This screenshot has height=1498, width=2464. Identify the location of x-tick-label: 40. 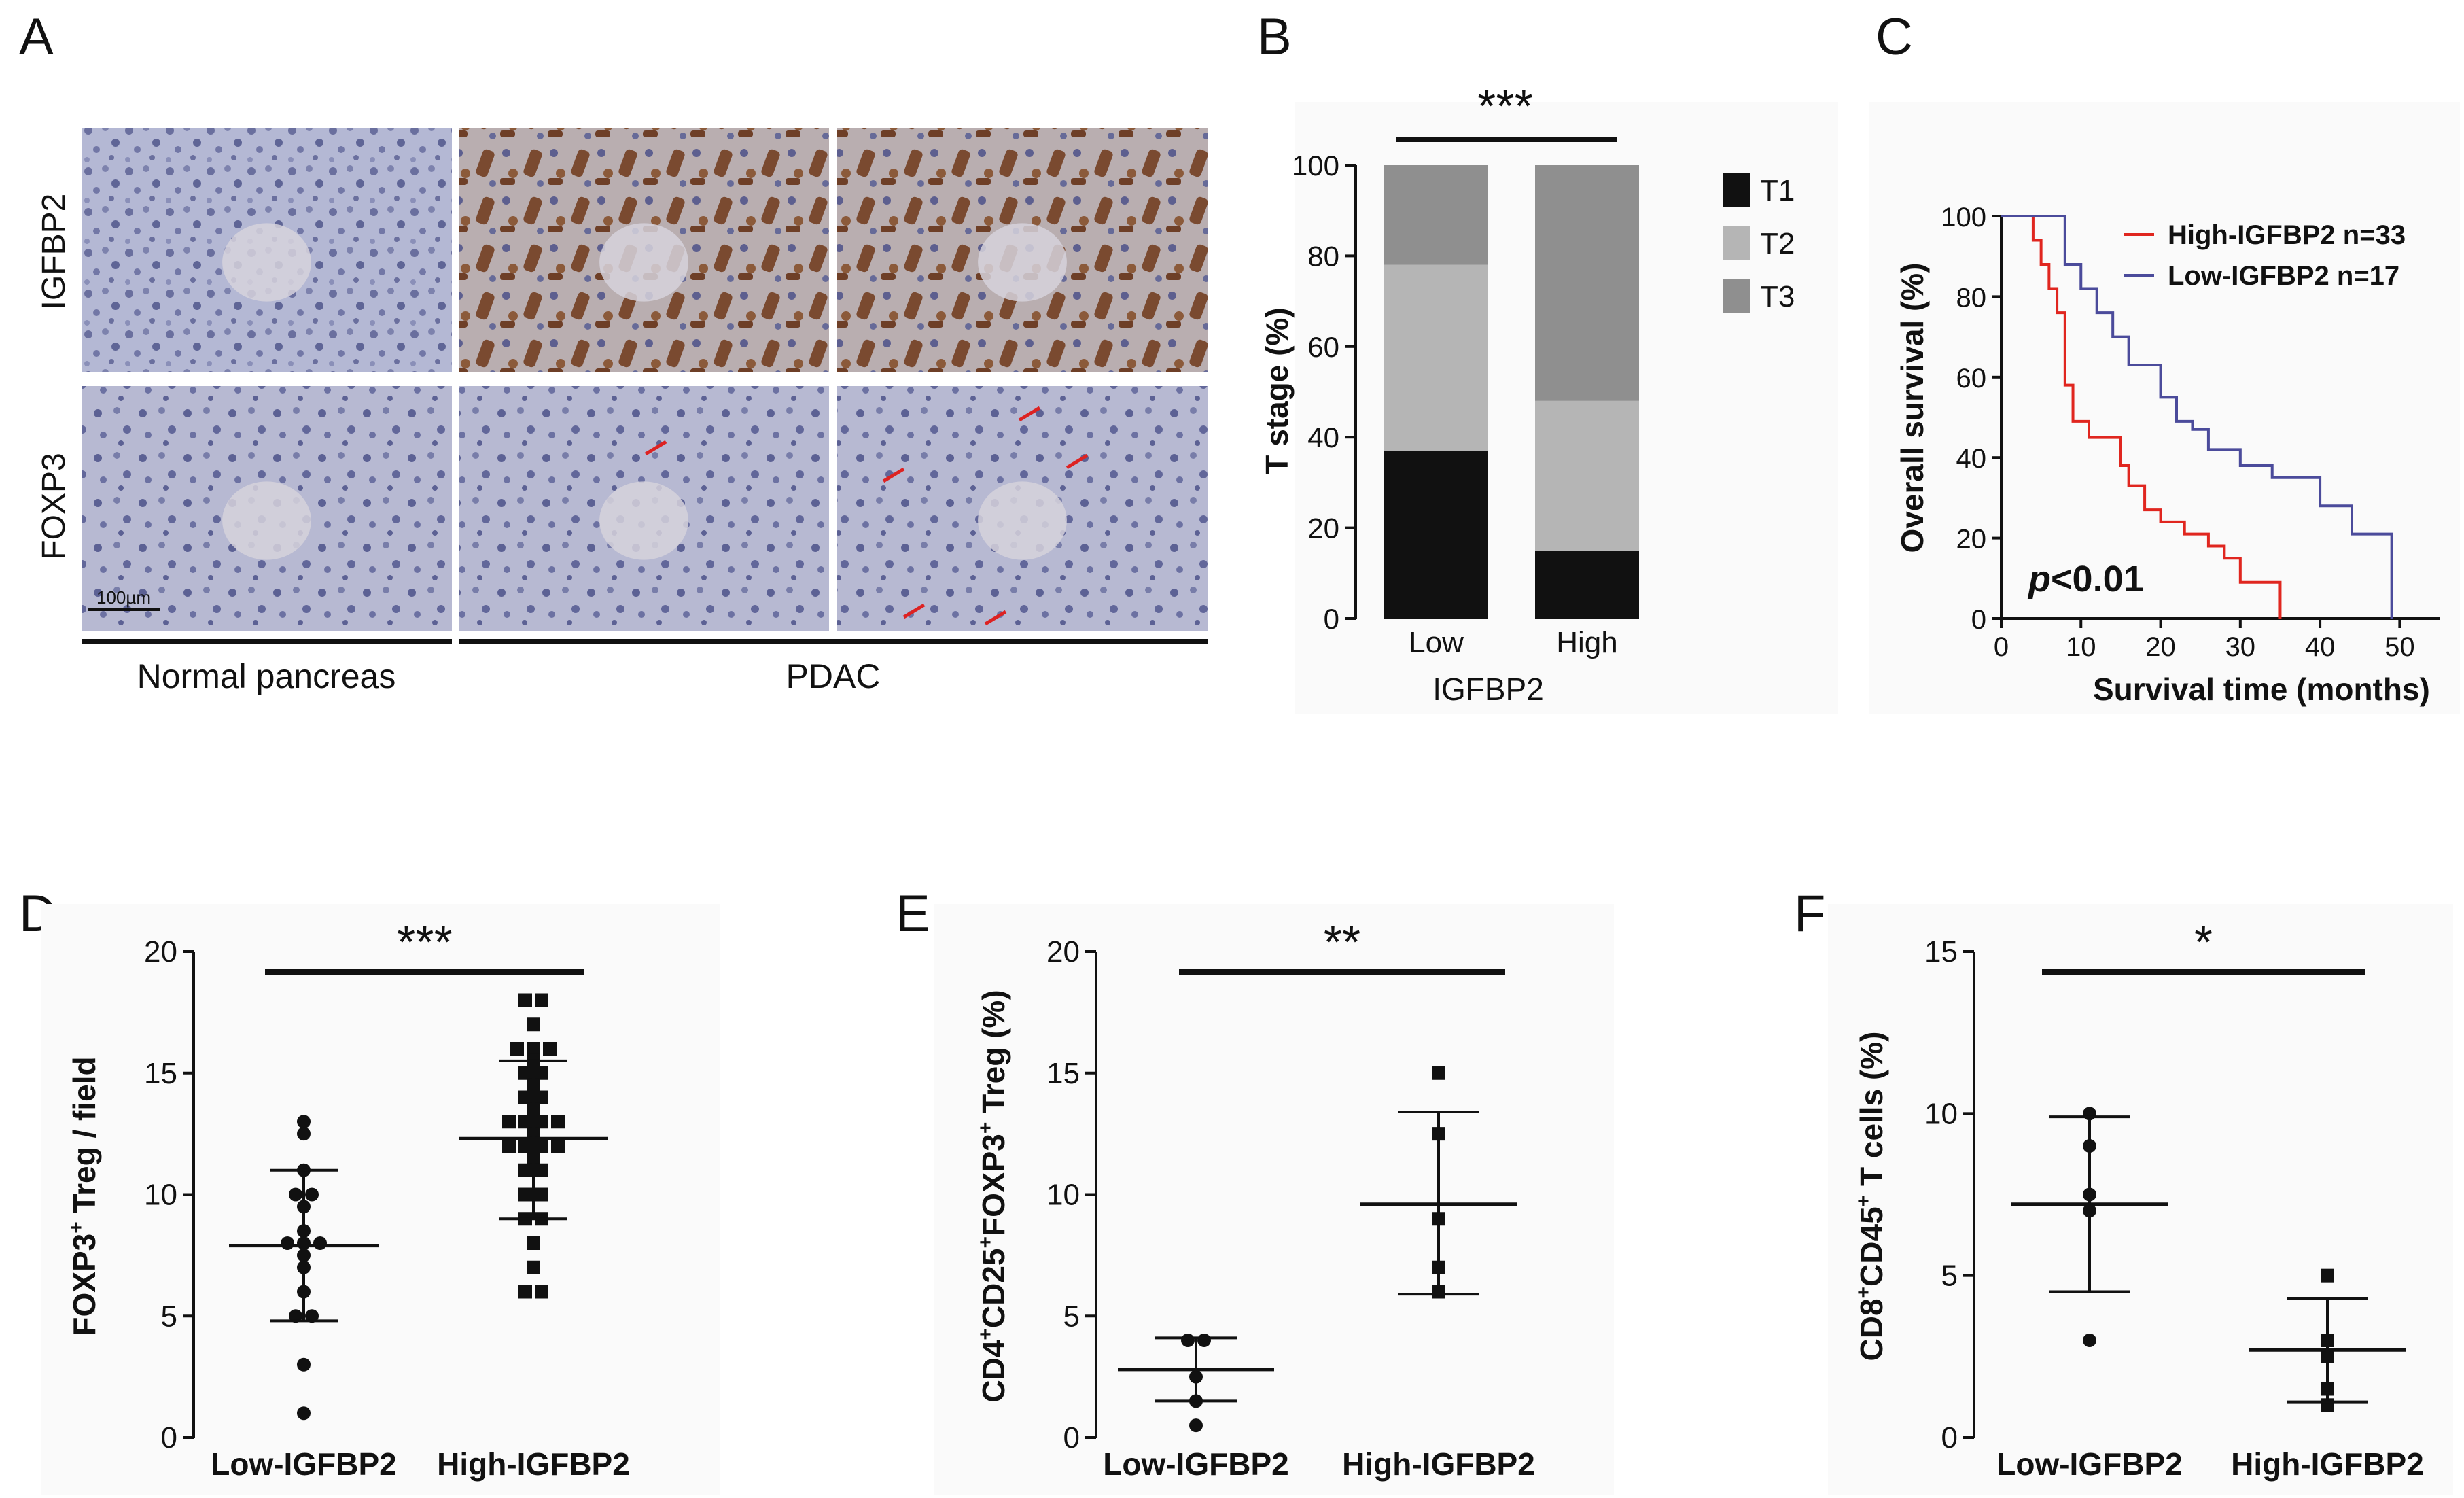
(2320, 647).